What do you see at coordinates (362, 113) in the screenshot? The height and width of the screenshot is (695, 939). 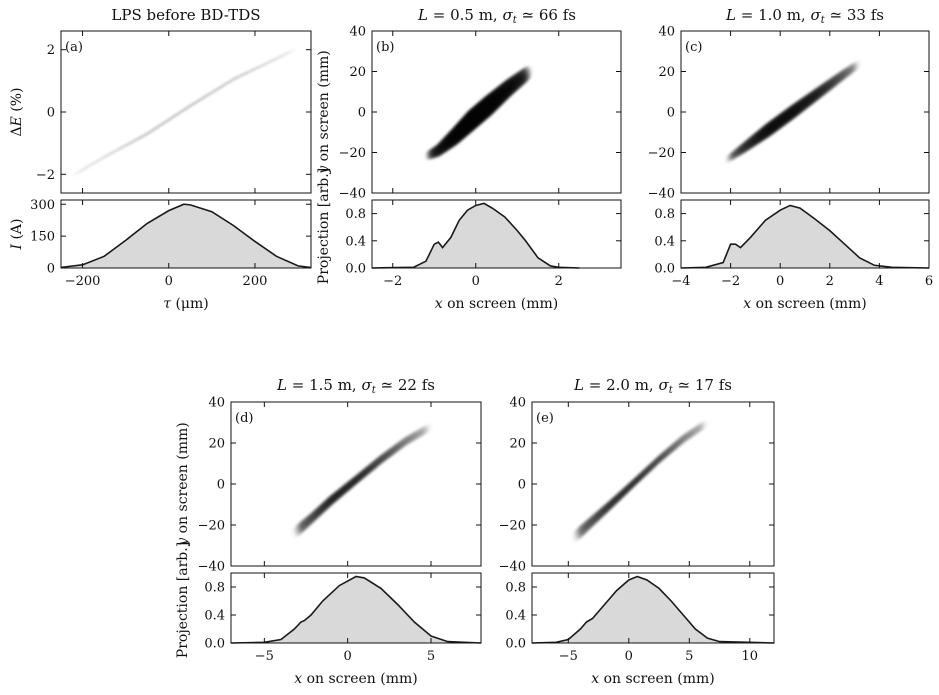 I see `panel-b-top-ytick-label: 0` at bounding box center [362, 113].